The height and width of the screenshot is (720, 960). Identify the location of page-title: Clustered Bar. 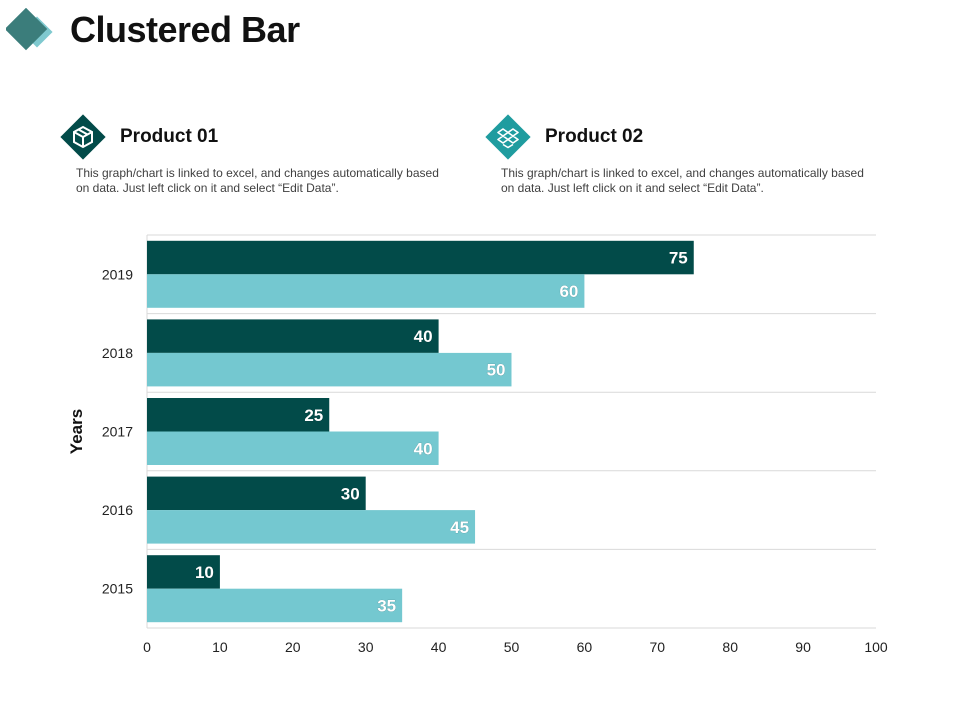
(185, 29).